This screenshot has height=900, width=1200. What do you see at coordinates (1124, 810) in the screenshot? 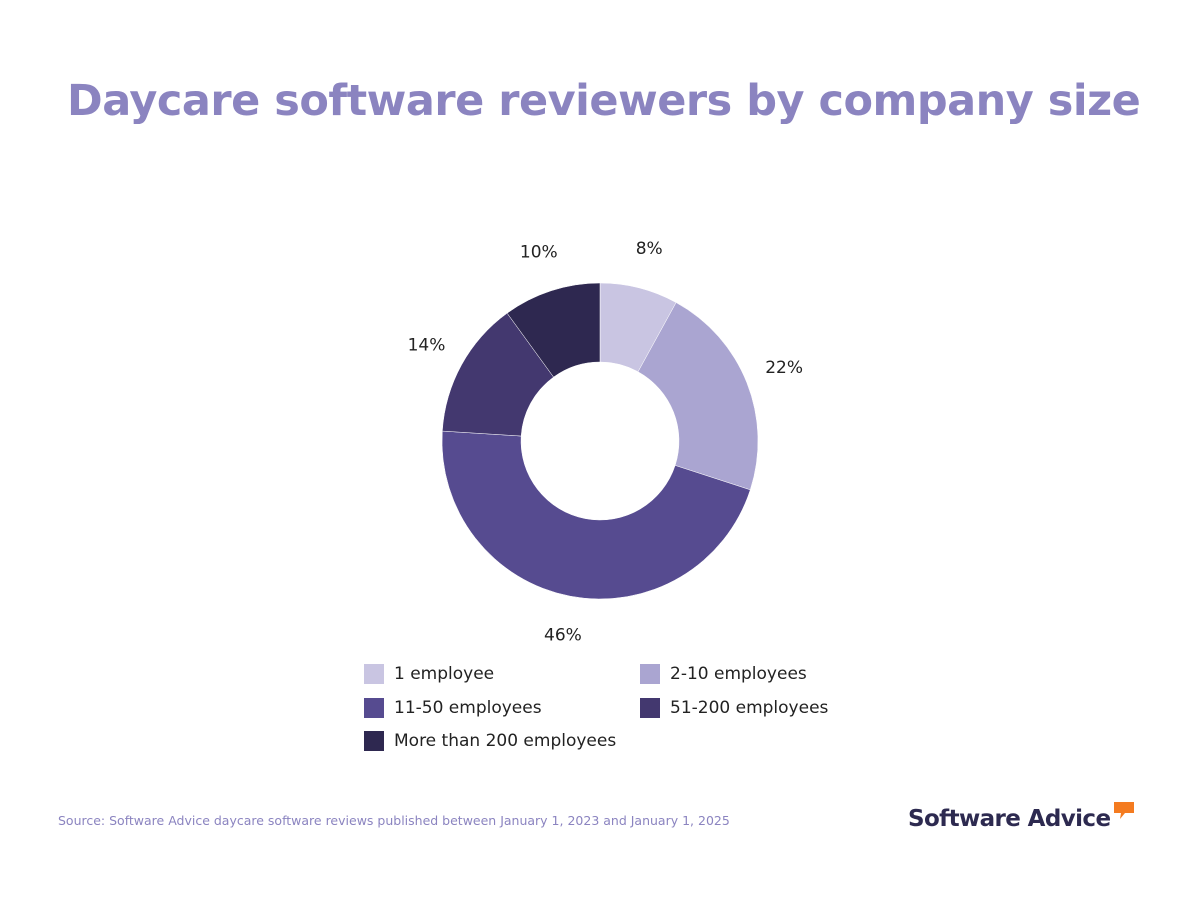
I see `speech-bubble-icon` at bounding box center [1124, 810].